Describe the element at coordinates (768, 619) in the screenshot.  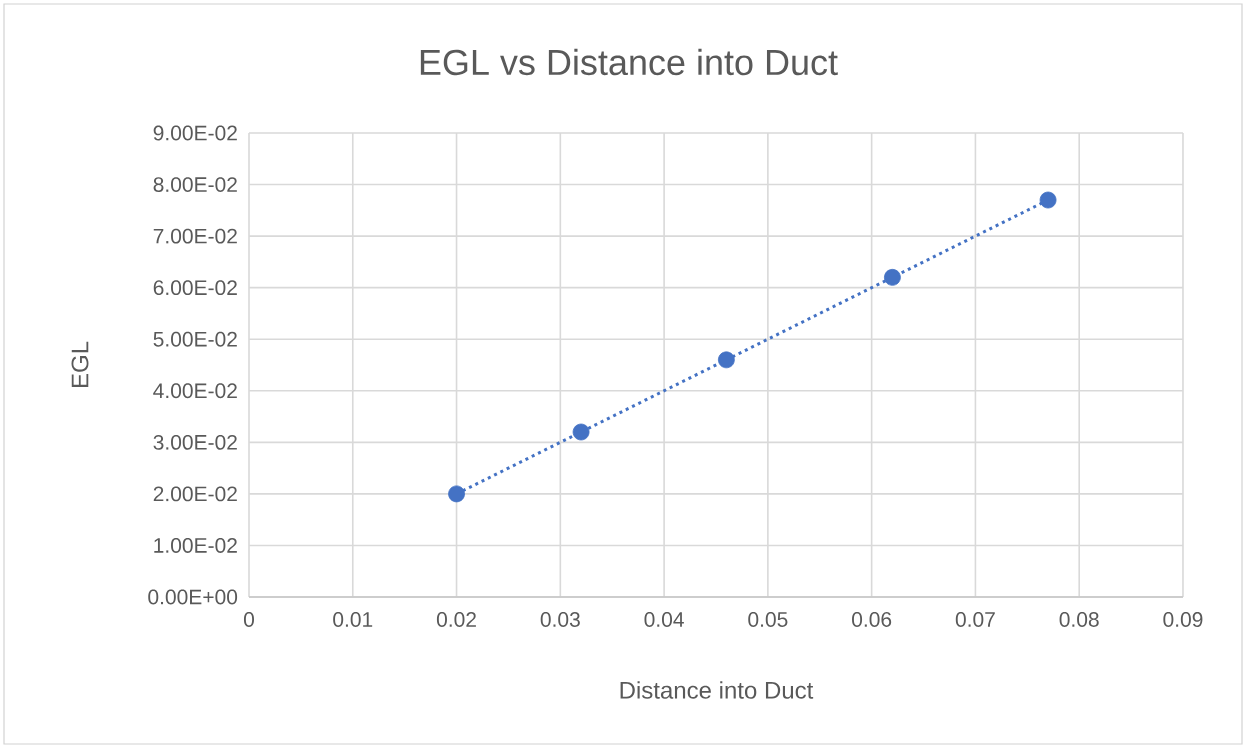
I see `x-tick-label: 0.05` at that location.